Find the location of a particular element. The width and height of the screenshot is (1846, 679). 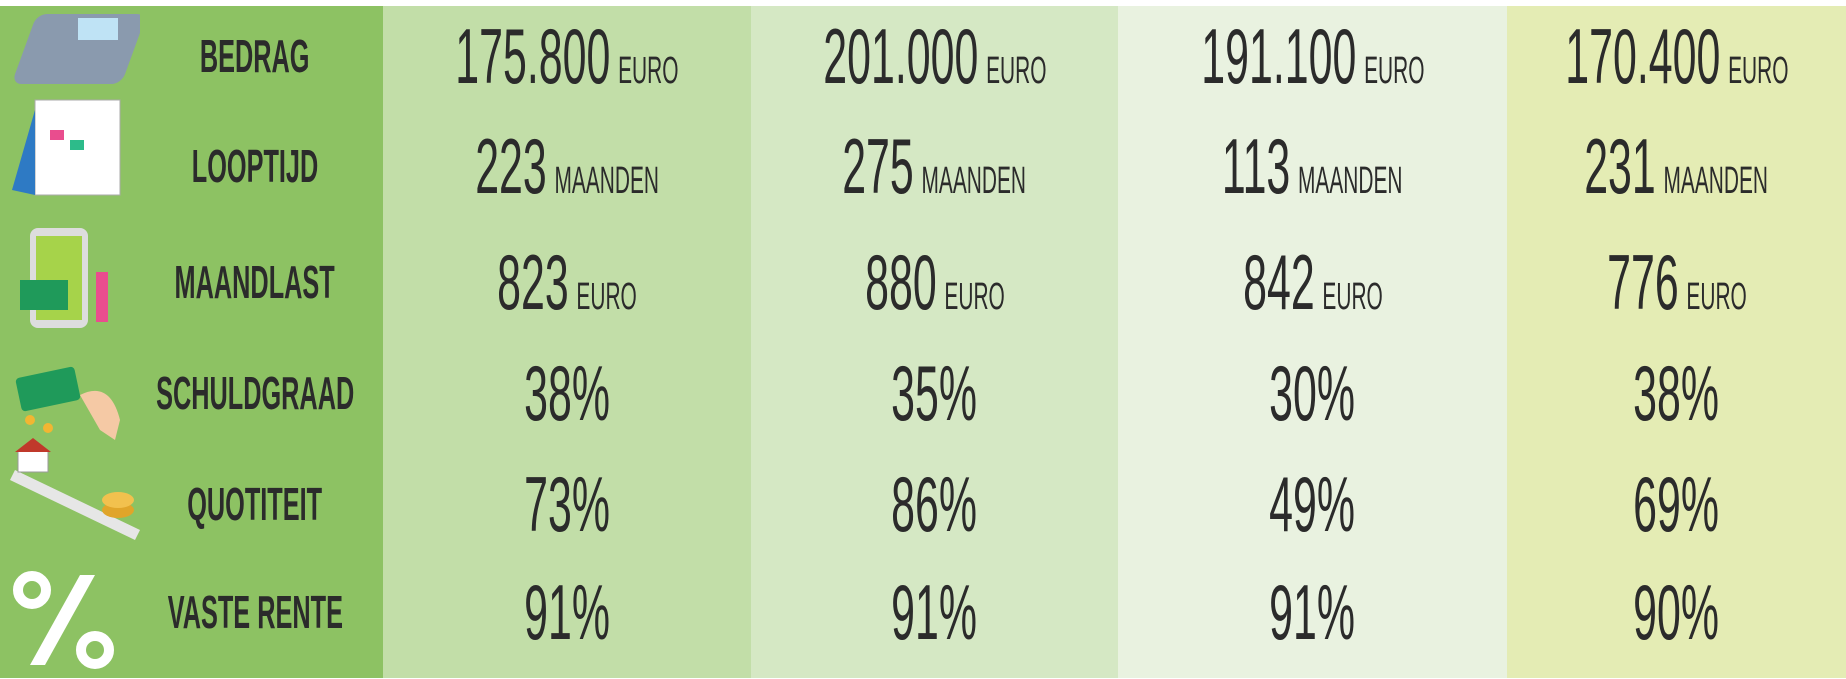

value: 223 is located at coordinates (511, 165).